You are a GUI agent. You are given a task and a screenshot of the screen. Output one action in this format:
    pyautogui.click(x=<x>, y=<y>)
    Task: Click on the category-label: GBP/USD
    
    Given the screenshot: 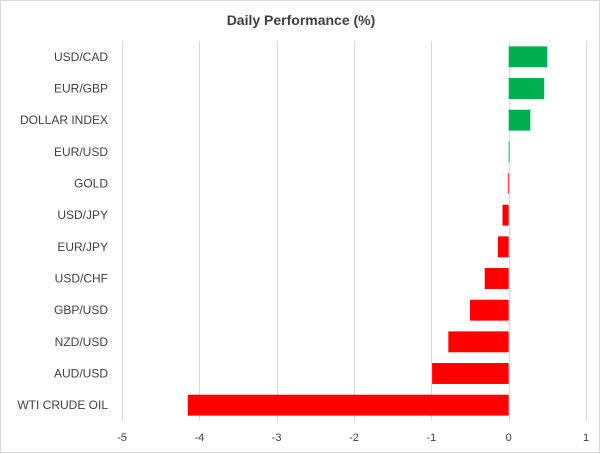 What is the action you would take?
    pyautogui.click(x=81, y=310)
    